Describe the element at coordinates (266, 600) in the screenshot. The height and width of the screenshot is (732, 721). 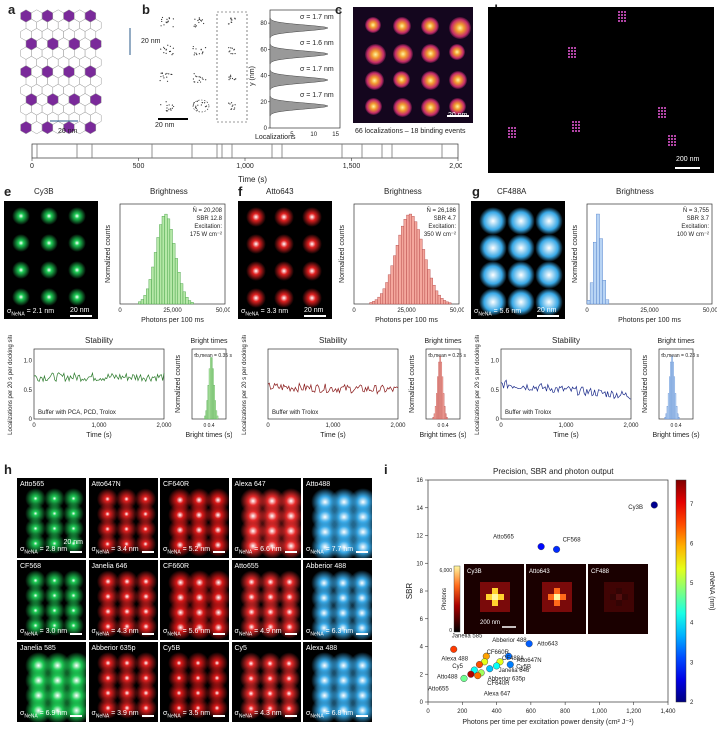
I see `dye-image-cell: Atto655 σNeNA = 4.9 nm` at that location.